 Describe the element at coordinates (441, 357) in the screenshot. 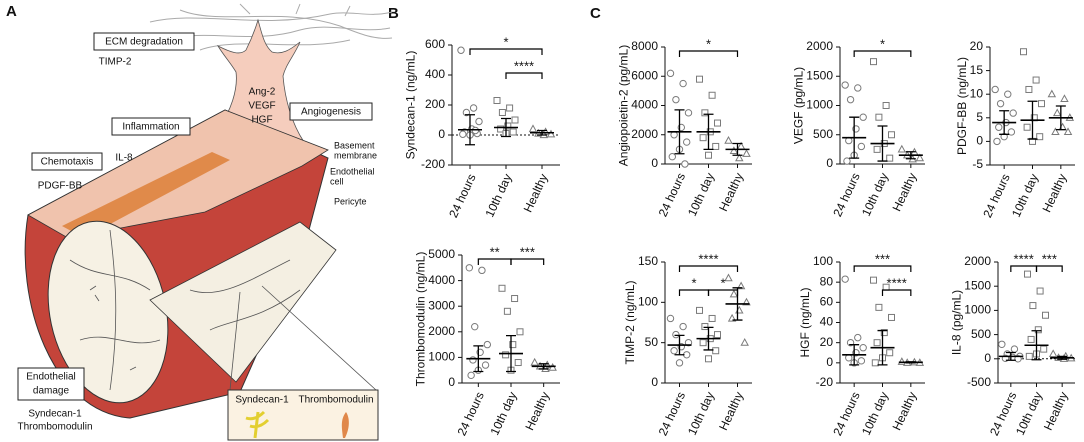

I see `y-tick-label: 1000` at that location.